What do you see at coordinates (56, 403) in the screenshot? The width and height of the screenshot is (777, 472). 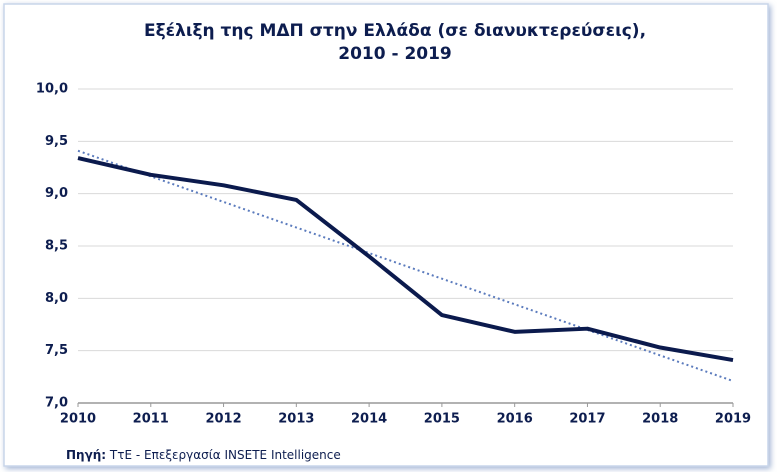 I see `y-tick-label: 7,0` at bounding box center [56, 403].